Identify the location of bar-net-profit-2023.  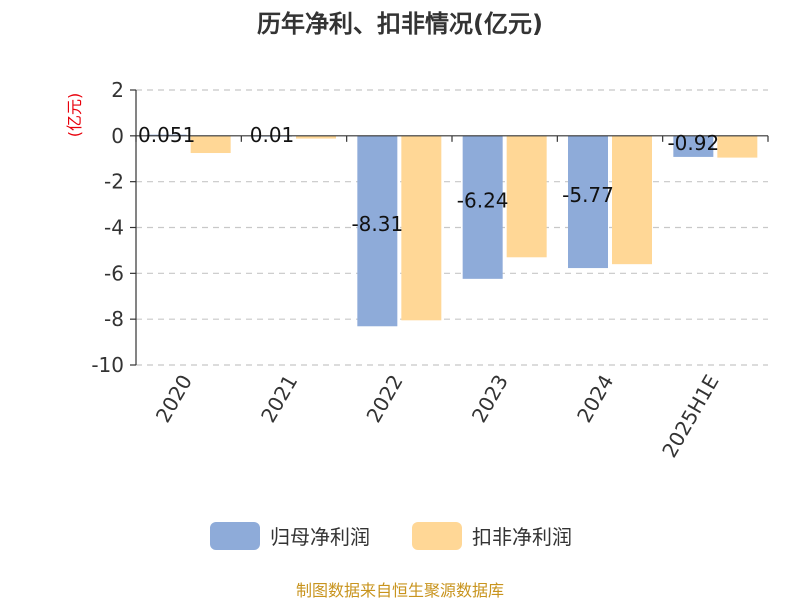
(482, 207).